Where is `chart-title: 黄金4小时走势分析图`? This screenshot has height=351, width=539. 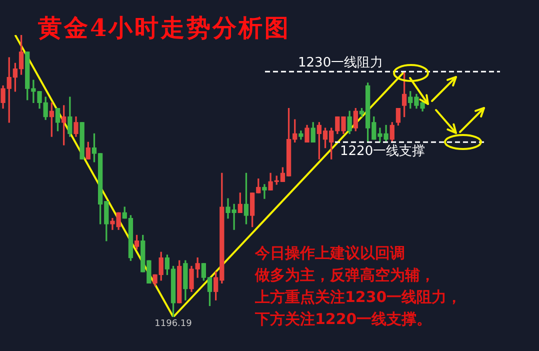 chart-title: 黄金4小时走势分析图 is located at coordinates (164, 28).